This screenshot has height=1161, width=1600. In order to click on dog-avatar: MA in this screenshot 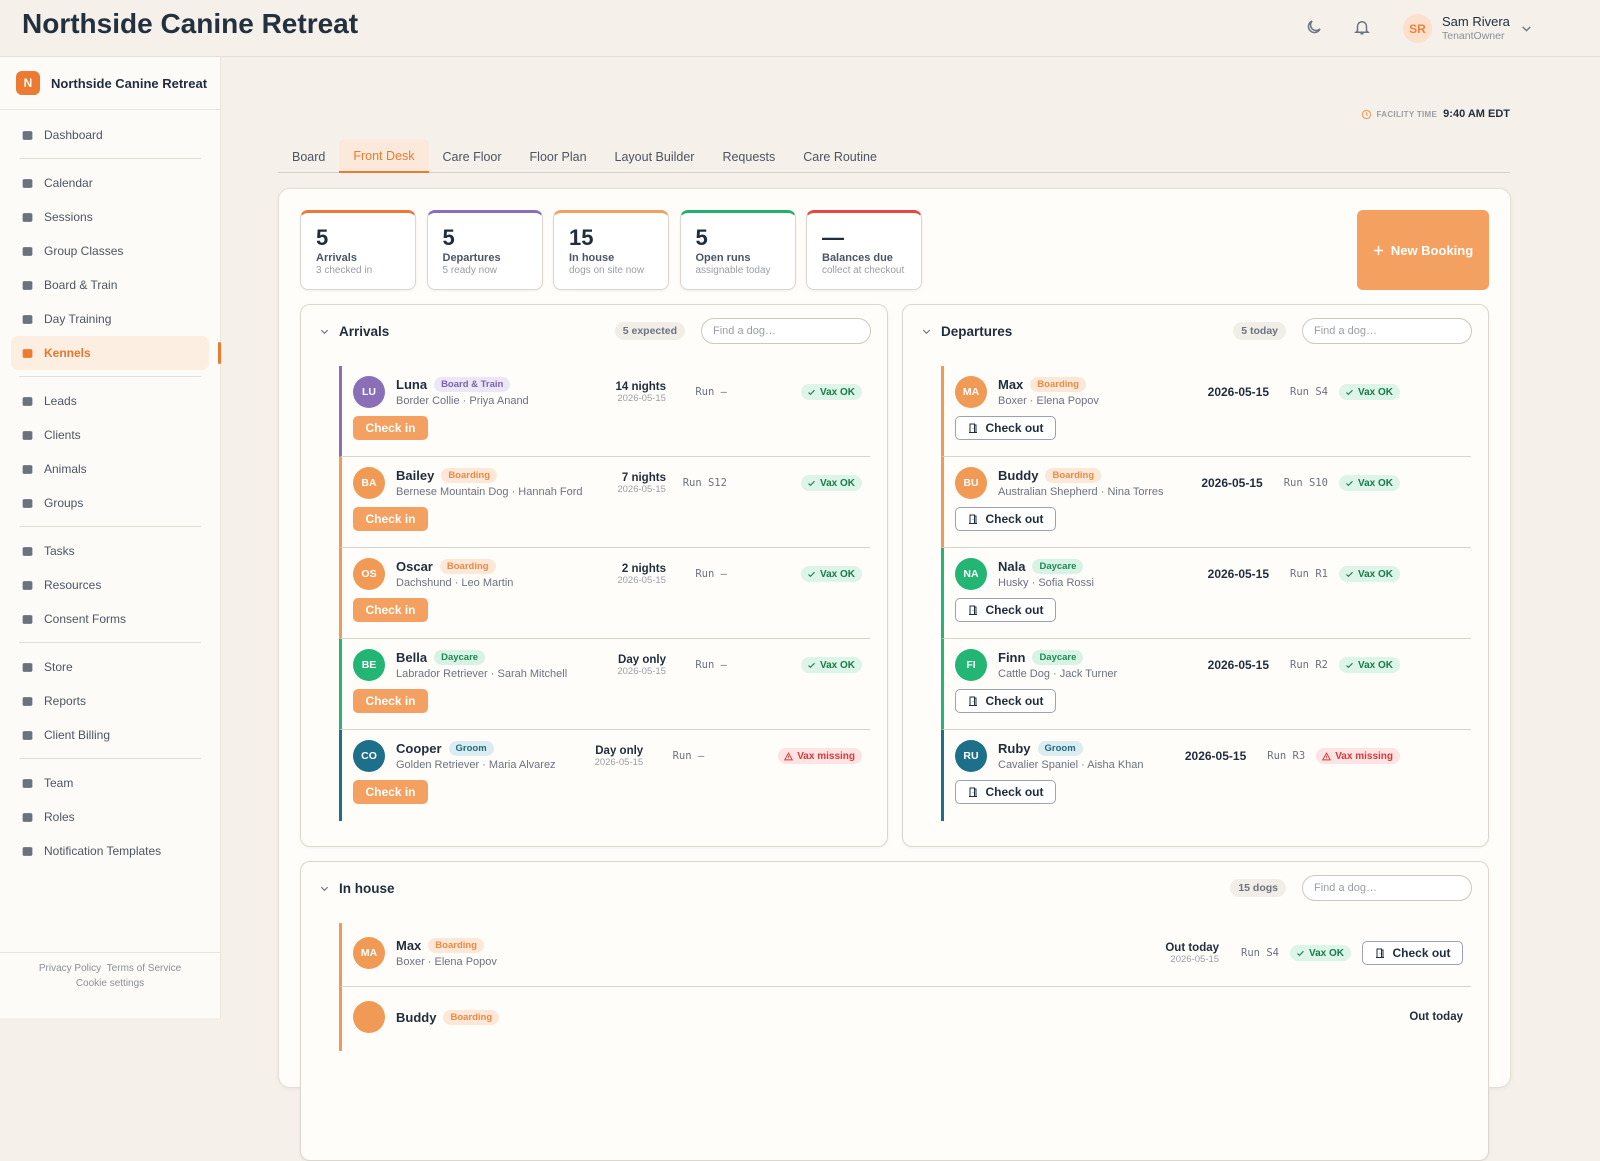, I will do `click(971, 392)`.